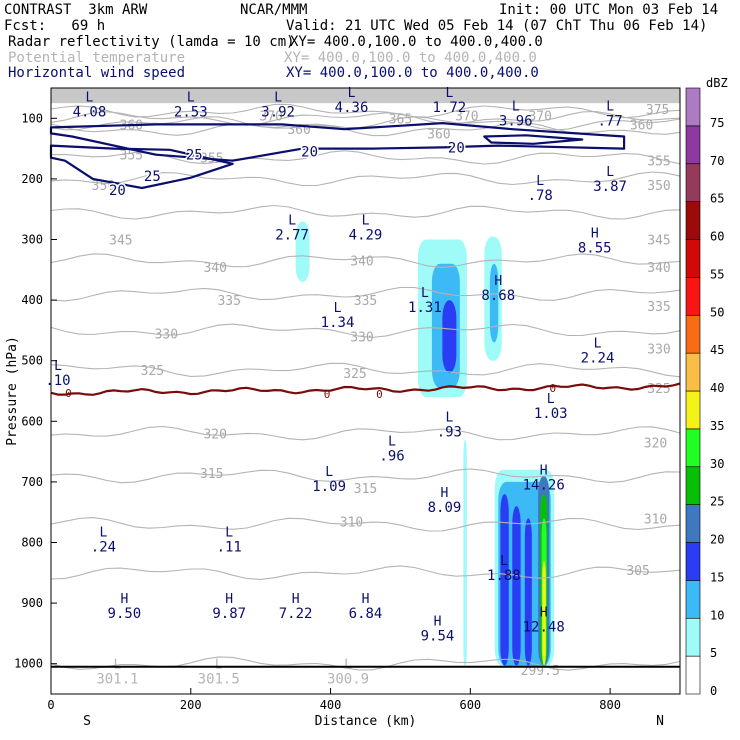 This screenshot has width=740, height=740. I want to click on extremum-value: 9.87, so click(229, 614).